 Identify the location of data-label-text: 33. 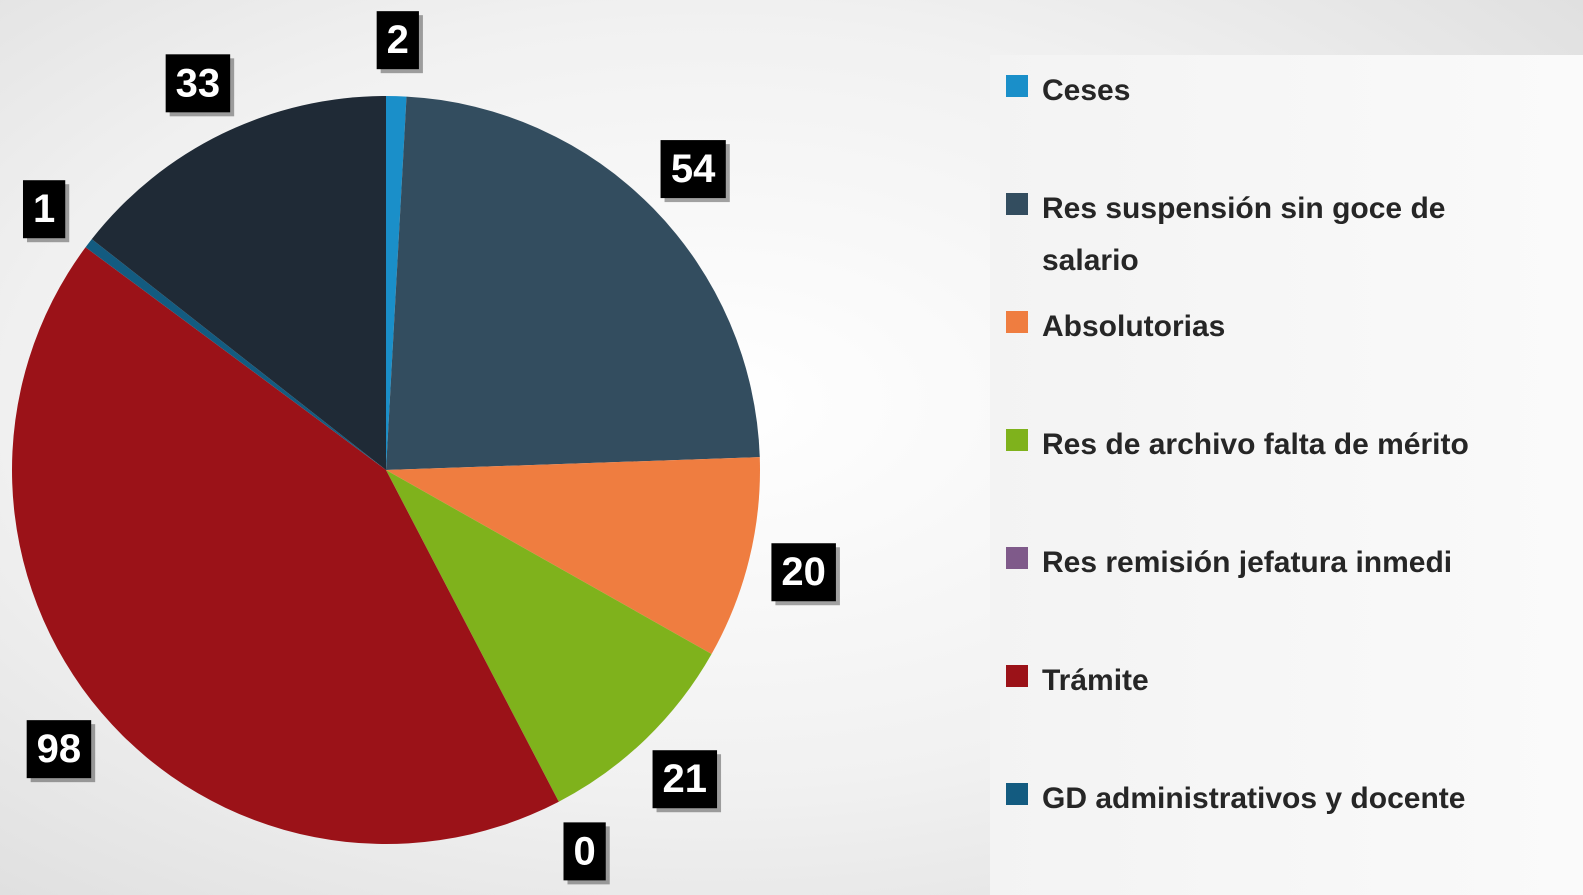
(198, 83).